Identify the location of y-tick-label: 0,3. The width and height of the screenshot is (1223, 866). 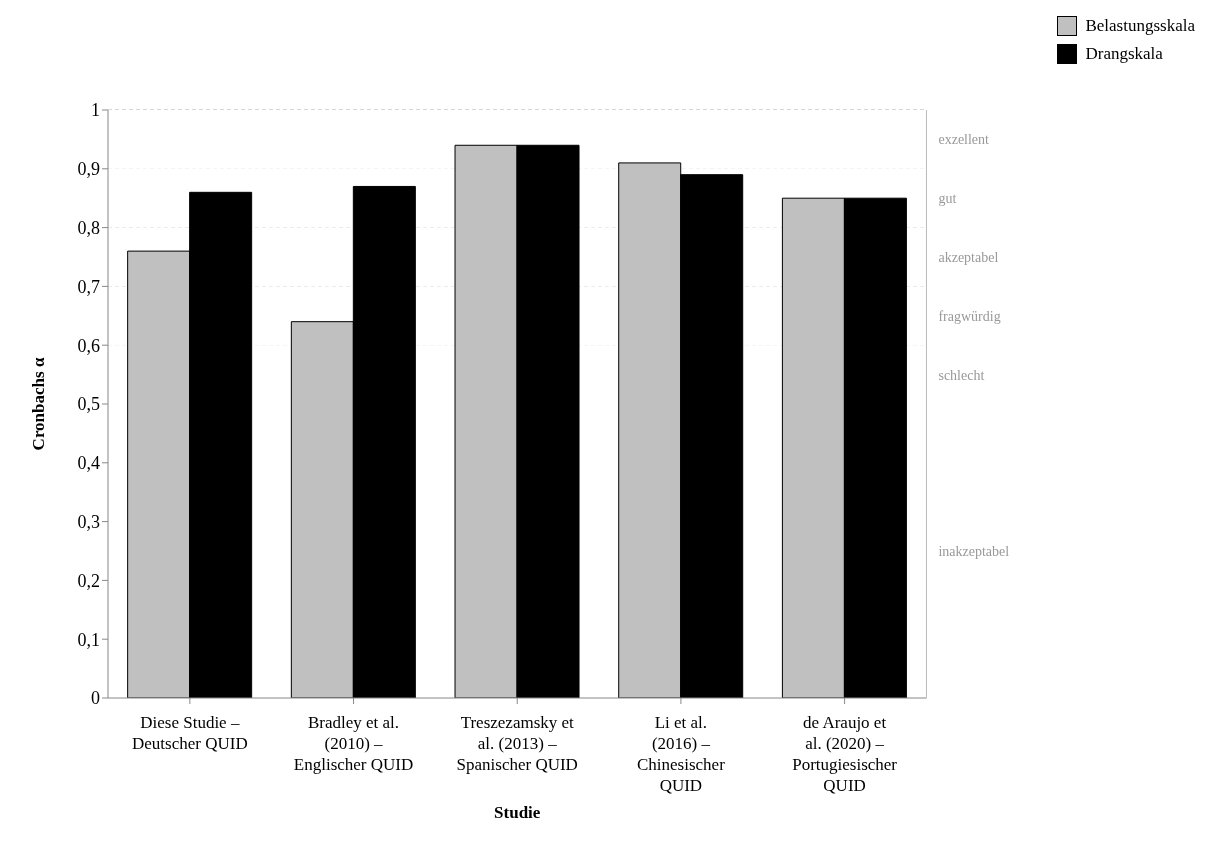
(88, 521).